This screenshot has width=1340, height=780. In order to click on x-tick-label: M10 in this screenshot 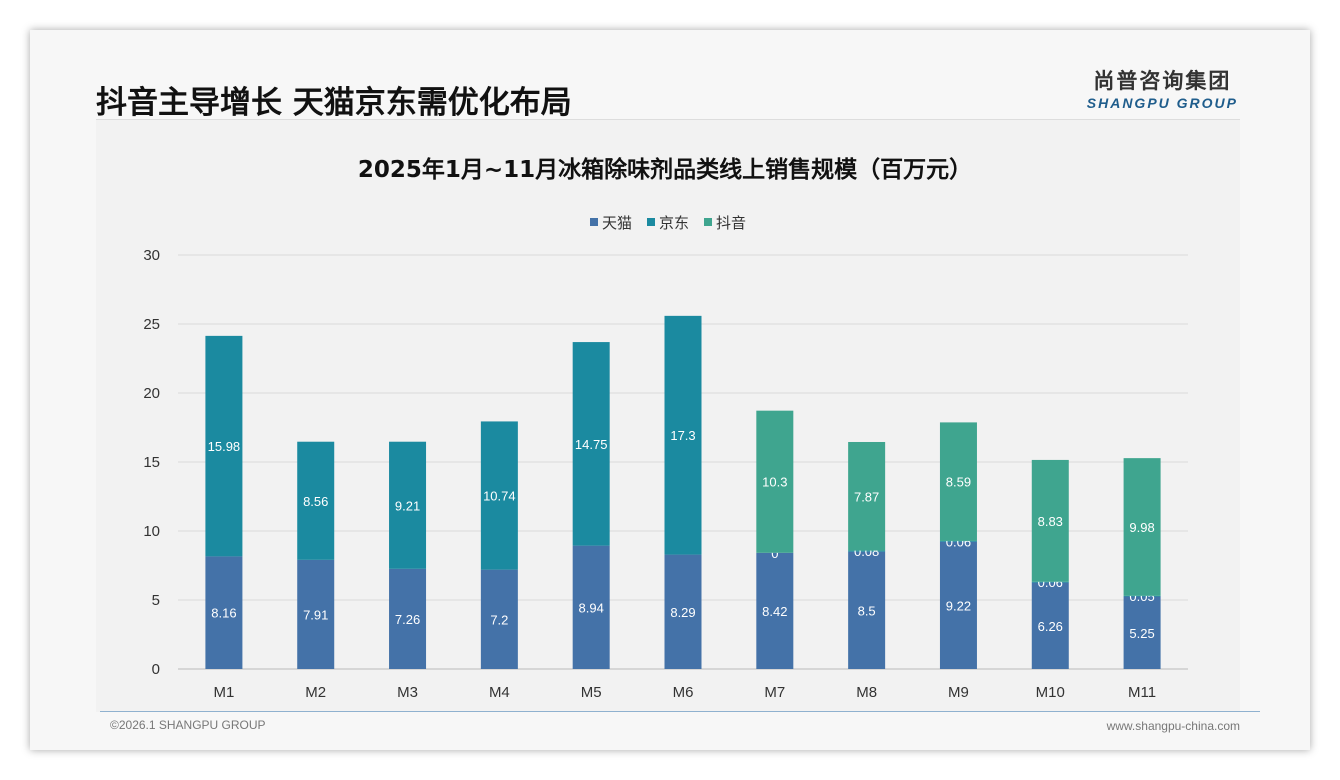, I will do `click(1050, 692)`.